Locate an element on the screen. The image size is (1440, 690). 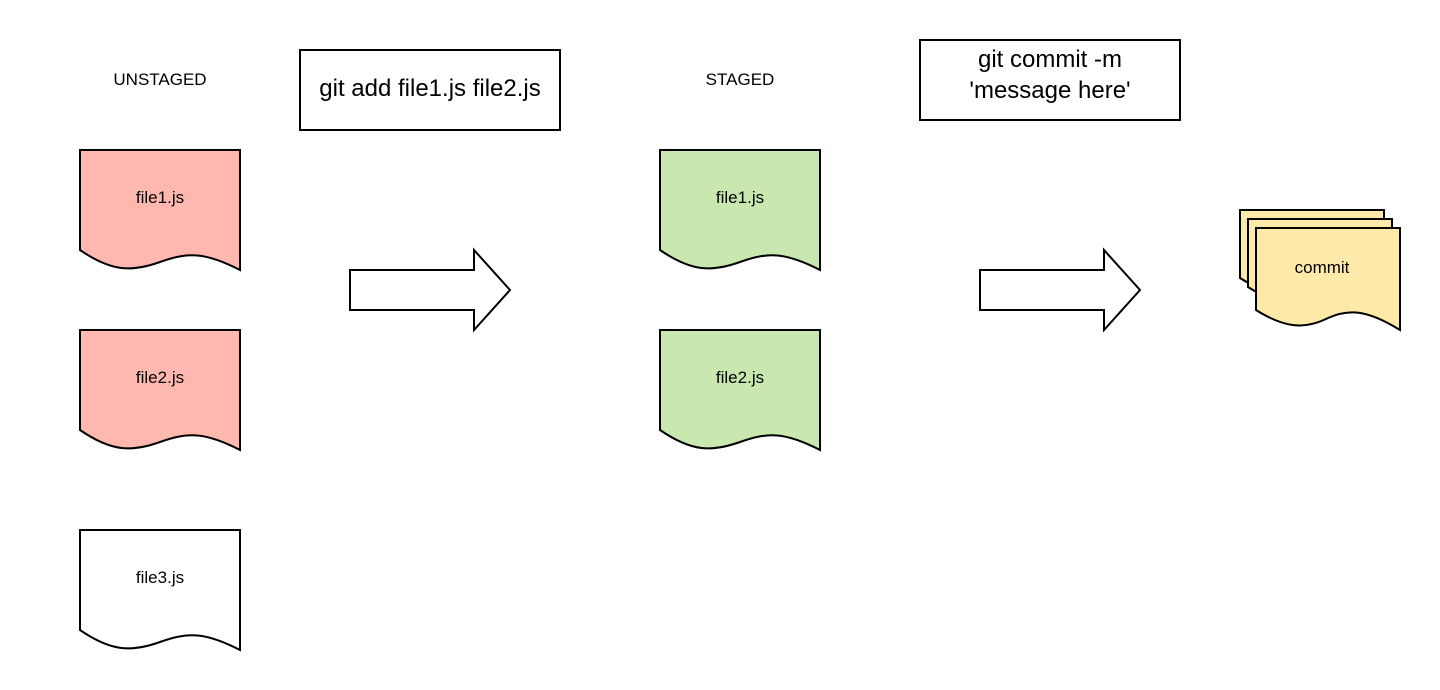
staged-file-1-label: file1.js is located at coordinates (740, 197).